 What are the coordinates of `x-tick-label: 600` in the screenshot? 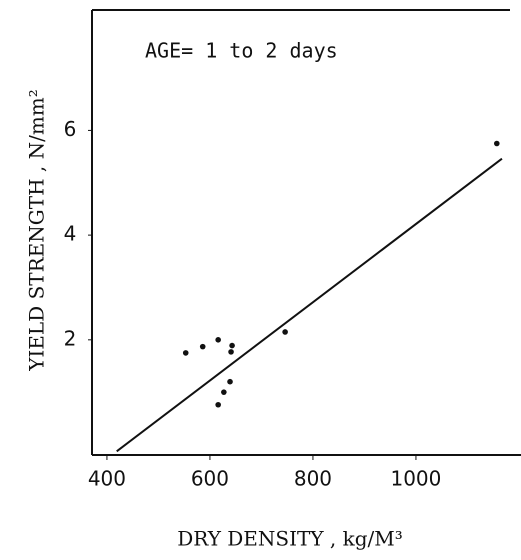 It's located at (210, 479).